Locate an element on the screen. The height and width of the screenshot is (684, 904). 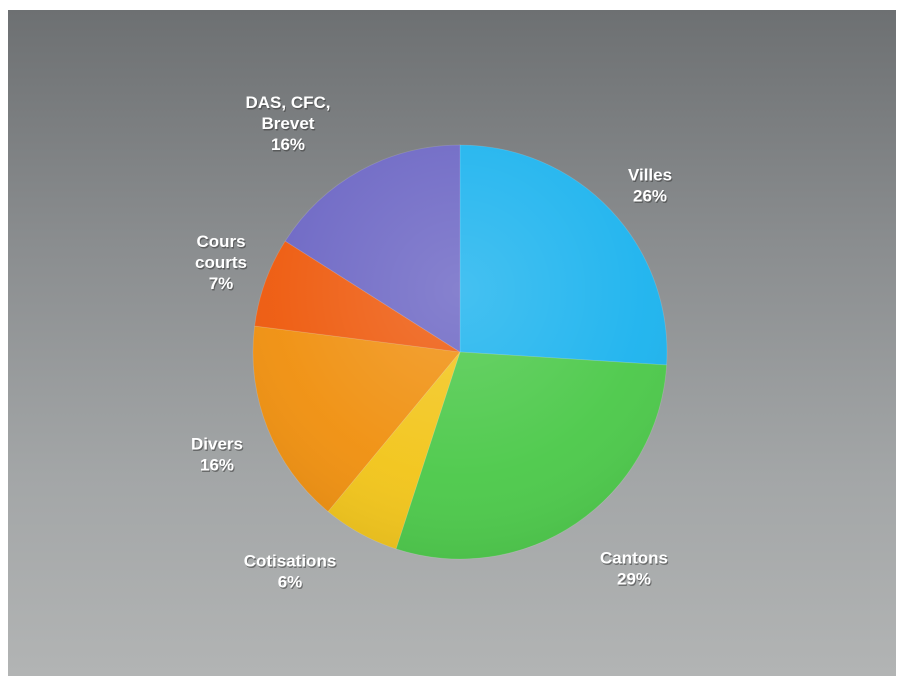
slice-percent-cantons: 29% is located at coordinates (634, 579).